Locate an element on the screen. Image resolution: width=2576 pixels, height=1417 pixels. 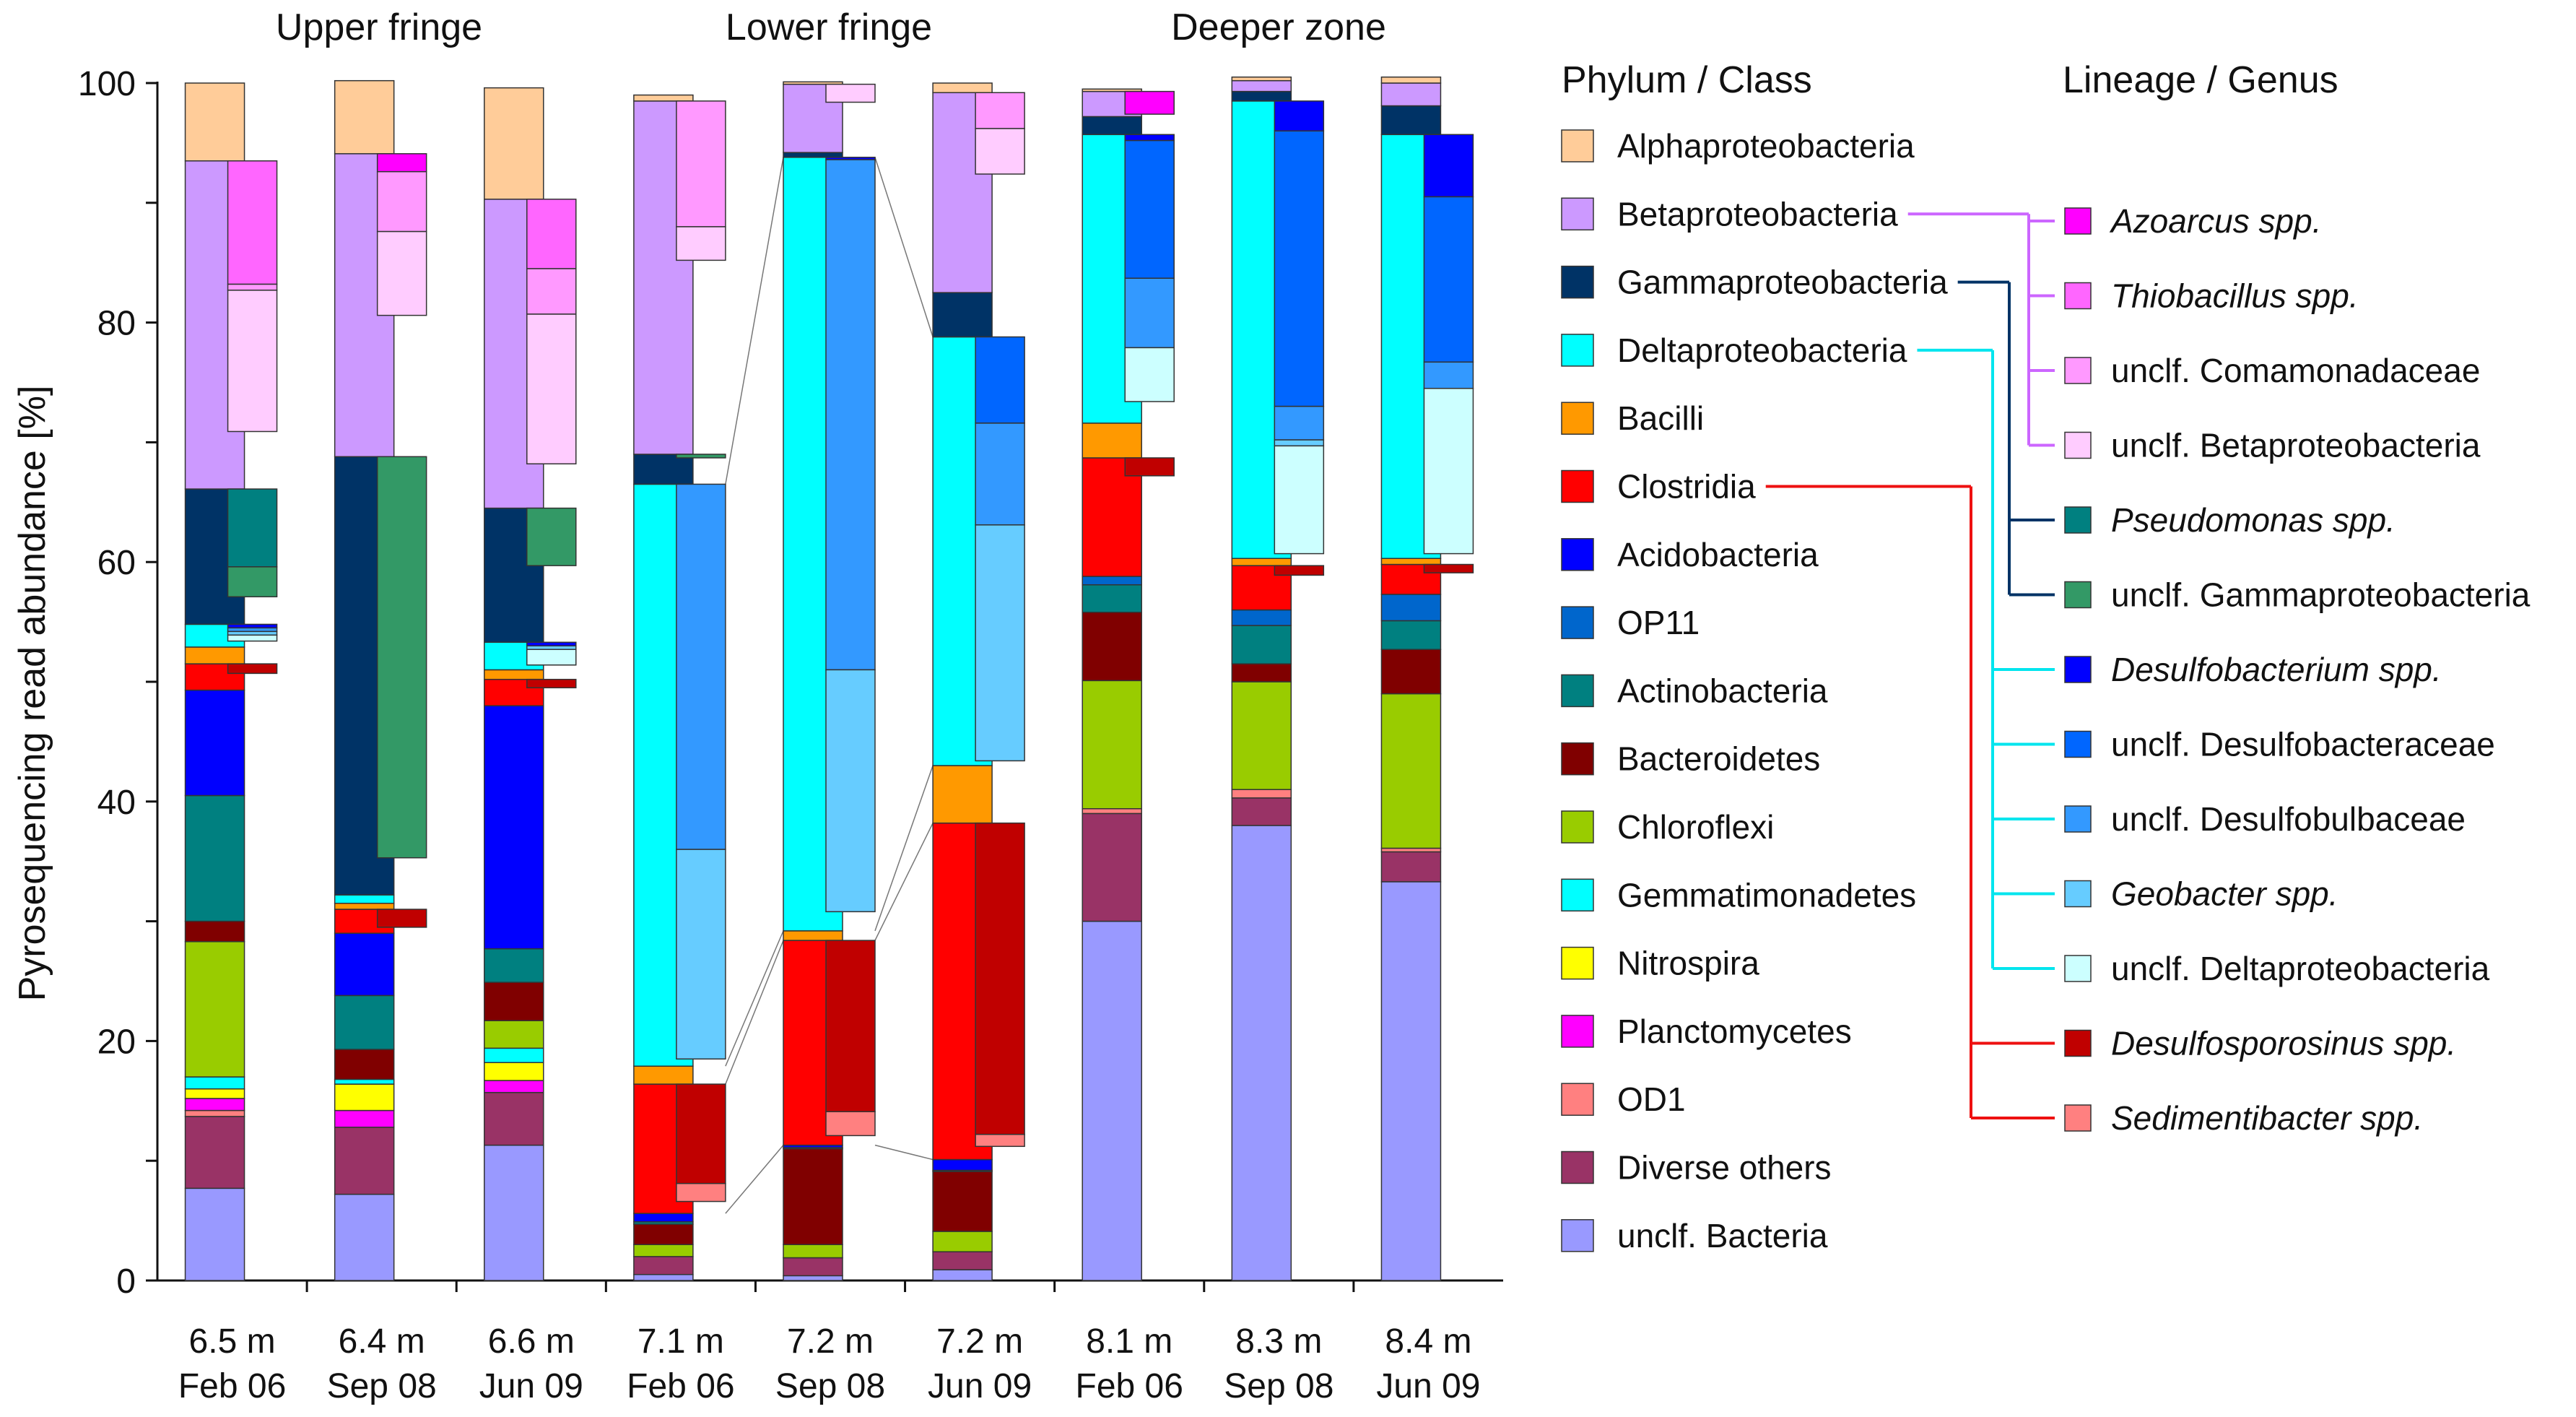
bar-segment-acidobacteria is located at coordinates (514, 827).